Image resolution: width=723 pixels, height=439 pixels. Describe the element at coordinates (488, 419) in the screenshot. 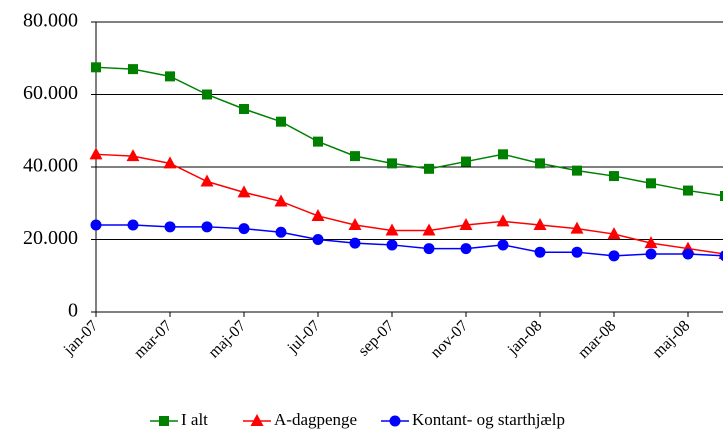

I see `legend-label: Kontant- og starthjælp` at that location.